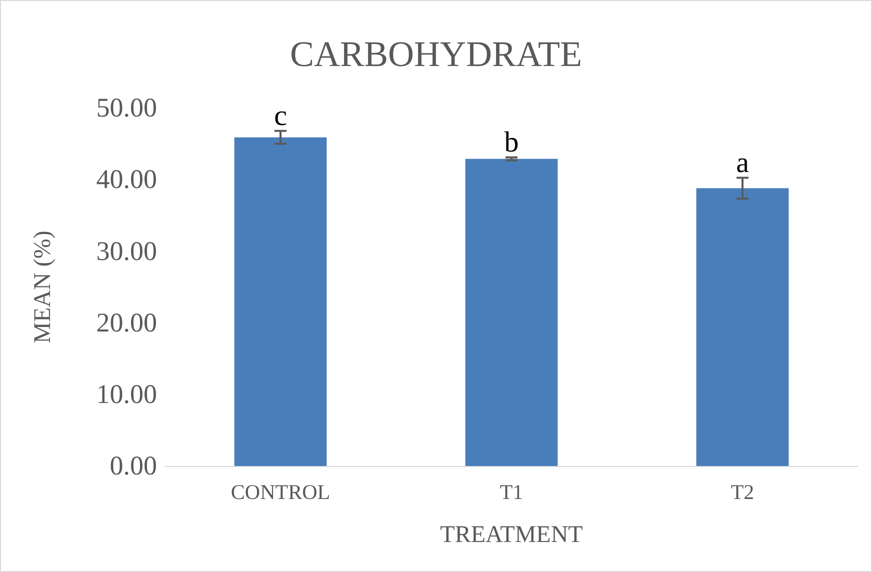 This screenshot has height=572, width=872. What do you see at coordinates (280, 116) in the screenshot?
I see `annotation: c` at bounding box center [280, 116].